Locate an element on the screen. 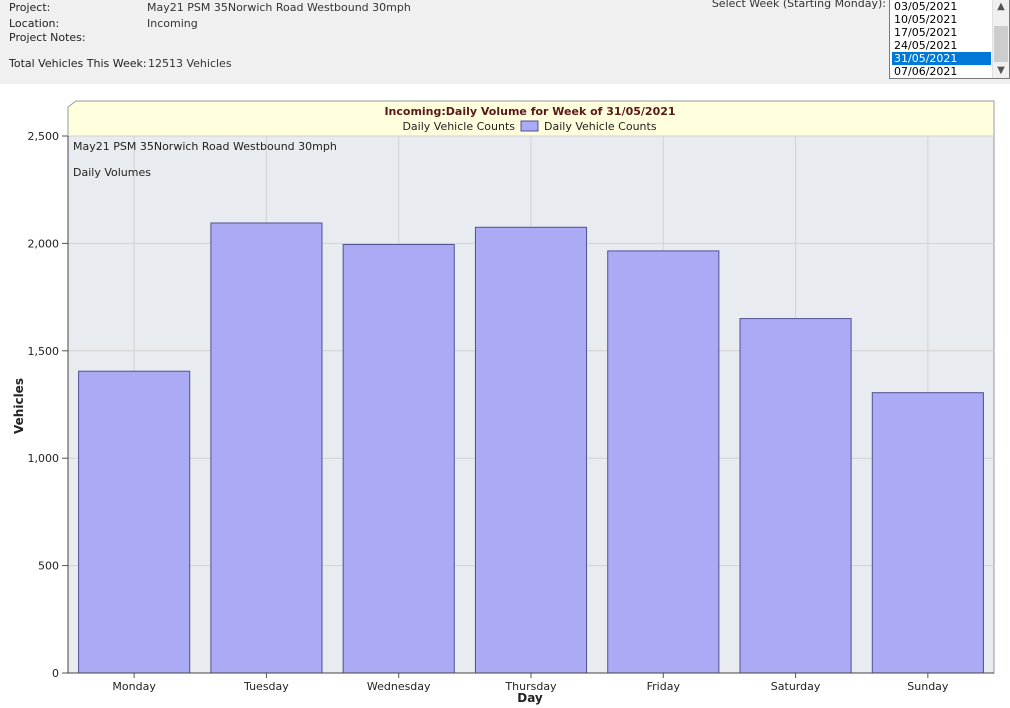 This screenshot has width=1010, height=708. bar-sunday is located at coordinates (927, 533).